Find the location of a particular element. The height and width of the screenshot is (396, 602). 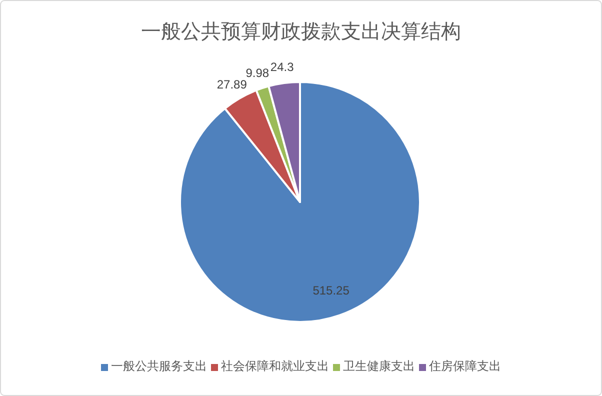

data-label: 24.3 is located at coordinates (282, 67).